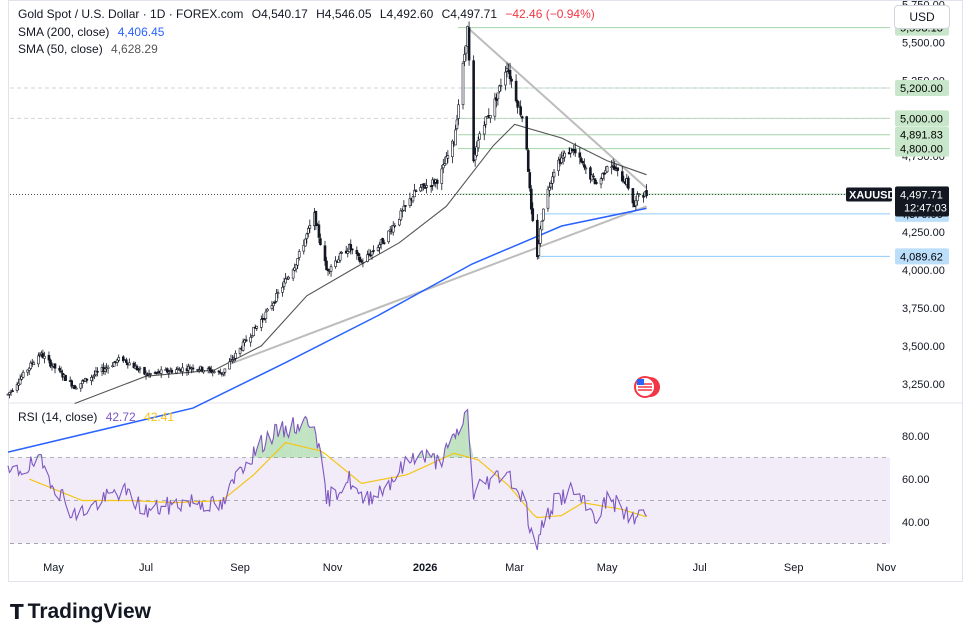 Image resolution: width=971 pixels, height=637 pixels. What do you see at coordinates (80, 612) in the screenshot?
I see `tradingview-logo: T TradingView` at bounding box center [80, 612].